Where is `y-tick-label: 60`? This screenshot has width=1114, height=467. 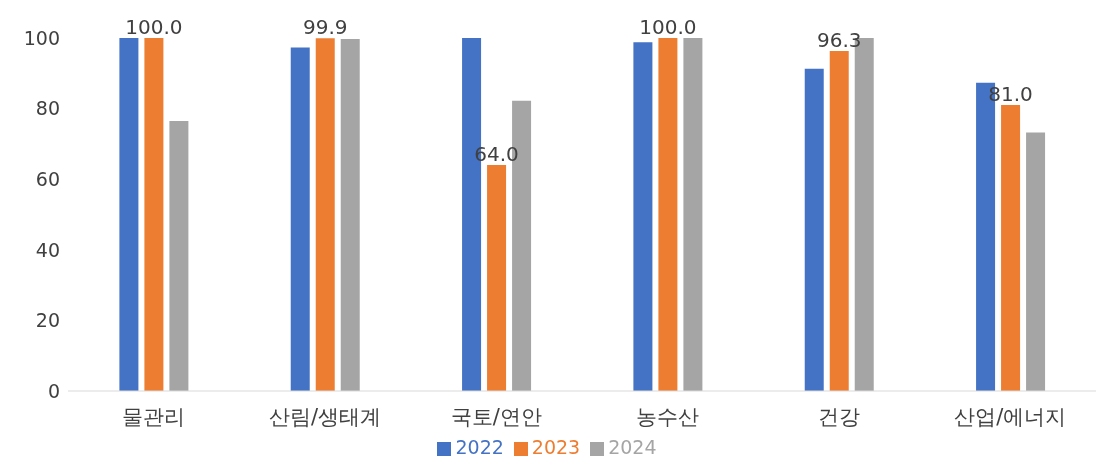 y-tick-label: 60 is located at coordinates (47, 178).